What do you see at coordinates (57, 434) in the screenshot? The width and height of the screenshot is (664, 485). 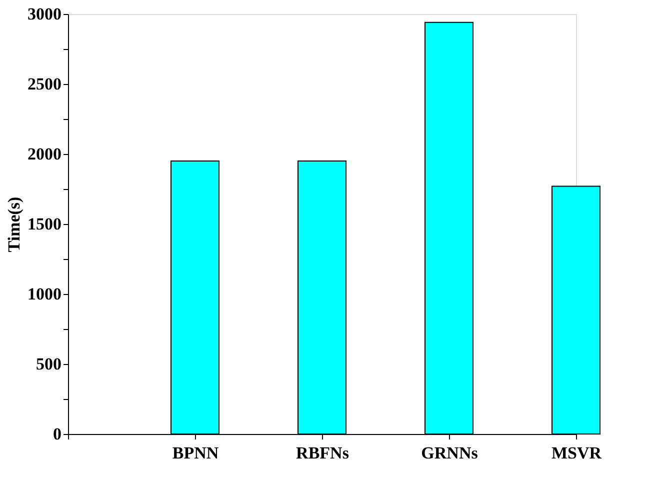 I see `y-tick-label: 0` at bounding box center [57, 434].